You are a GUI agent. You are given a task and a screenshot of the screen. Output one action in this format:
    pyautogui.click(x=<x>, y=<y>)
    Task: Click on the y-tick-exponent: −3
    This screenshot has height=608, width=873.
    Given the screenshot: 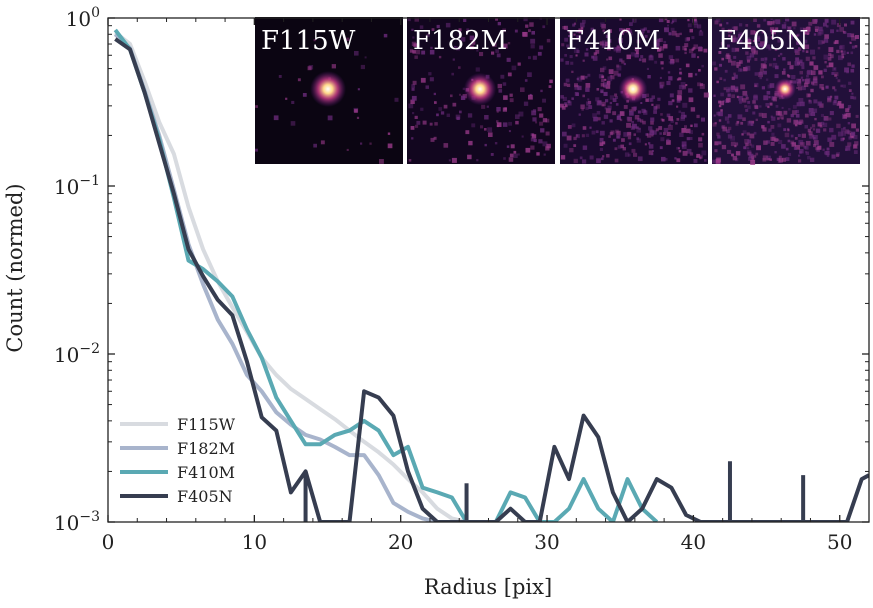 What is the action you would take?
    pyautogui.click(x=89, y=517)
    